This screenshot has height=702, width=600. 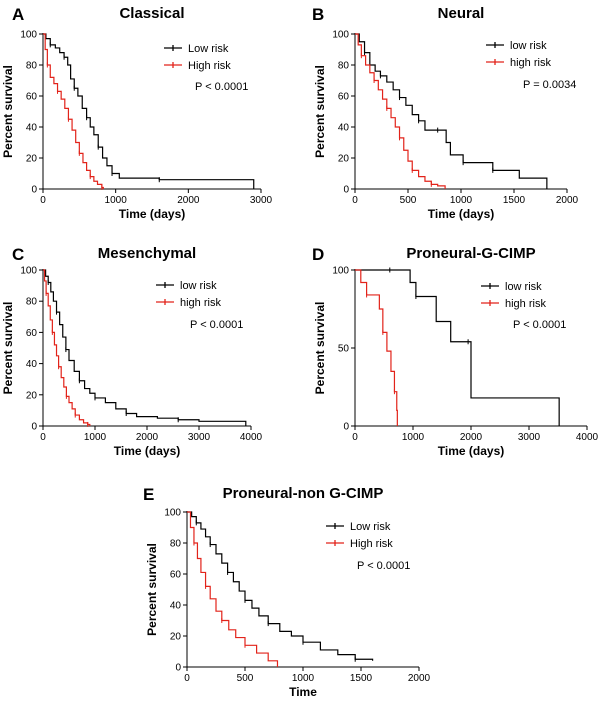 What do you see at coordinates (208, 49) in the screenshot?
I see `panel-a-legend-low-risk-label: Low risk` at bounding box center [208, 49].